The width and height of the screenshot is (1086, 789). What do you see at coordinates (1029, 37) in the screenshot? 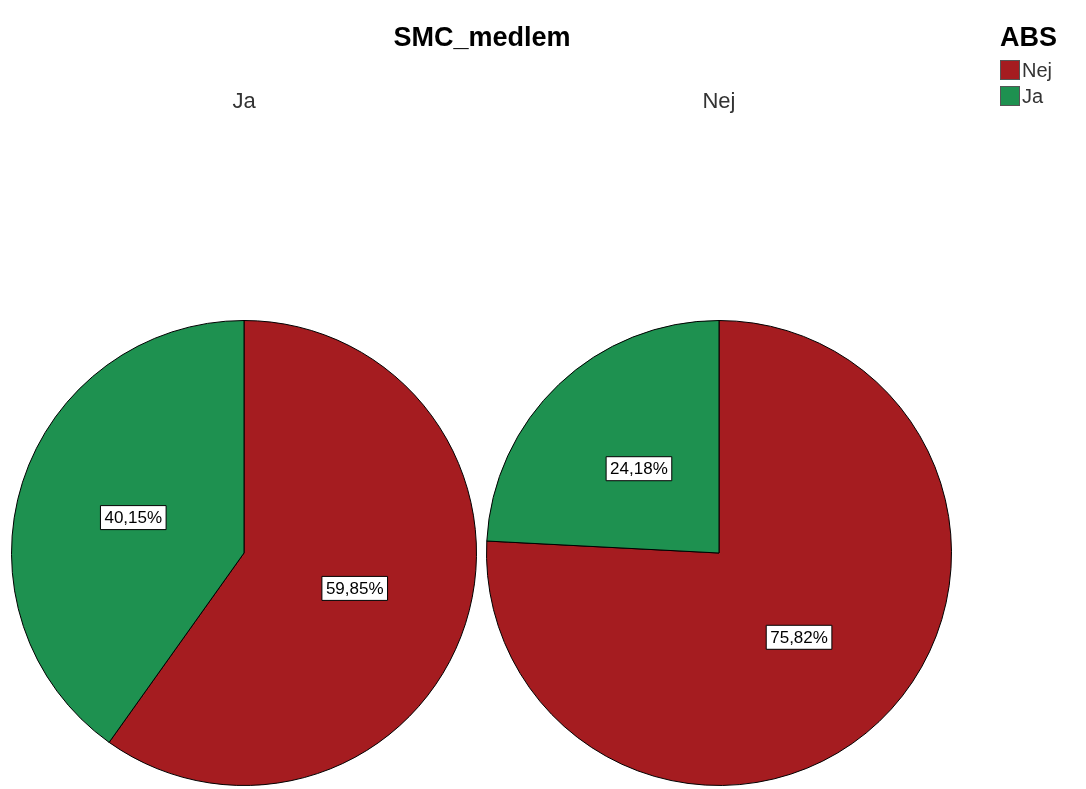
I see `legend-title: ABS` at bounding box center [1029, 37].